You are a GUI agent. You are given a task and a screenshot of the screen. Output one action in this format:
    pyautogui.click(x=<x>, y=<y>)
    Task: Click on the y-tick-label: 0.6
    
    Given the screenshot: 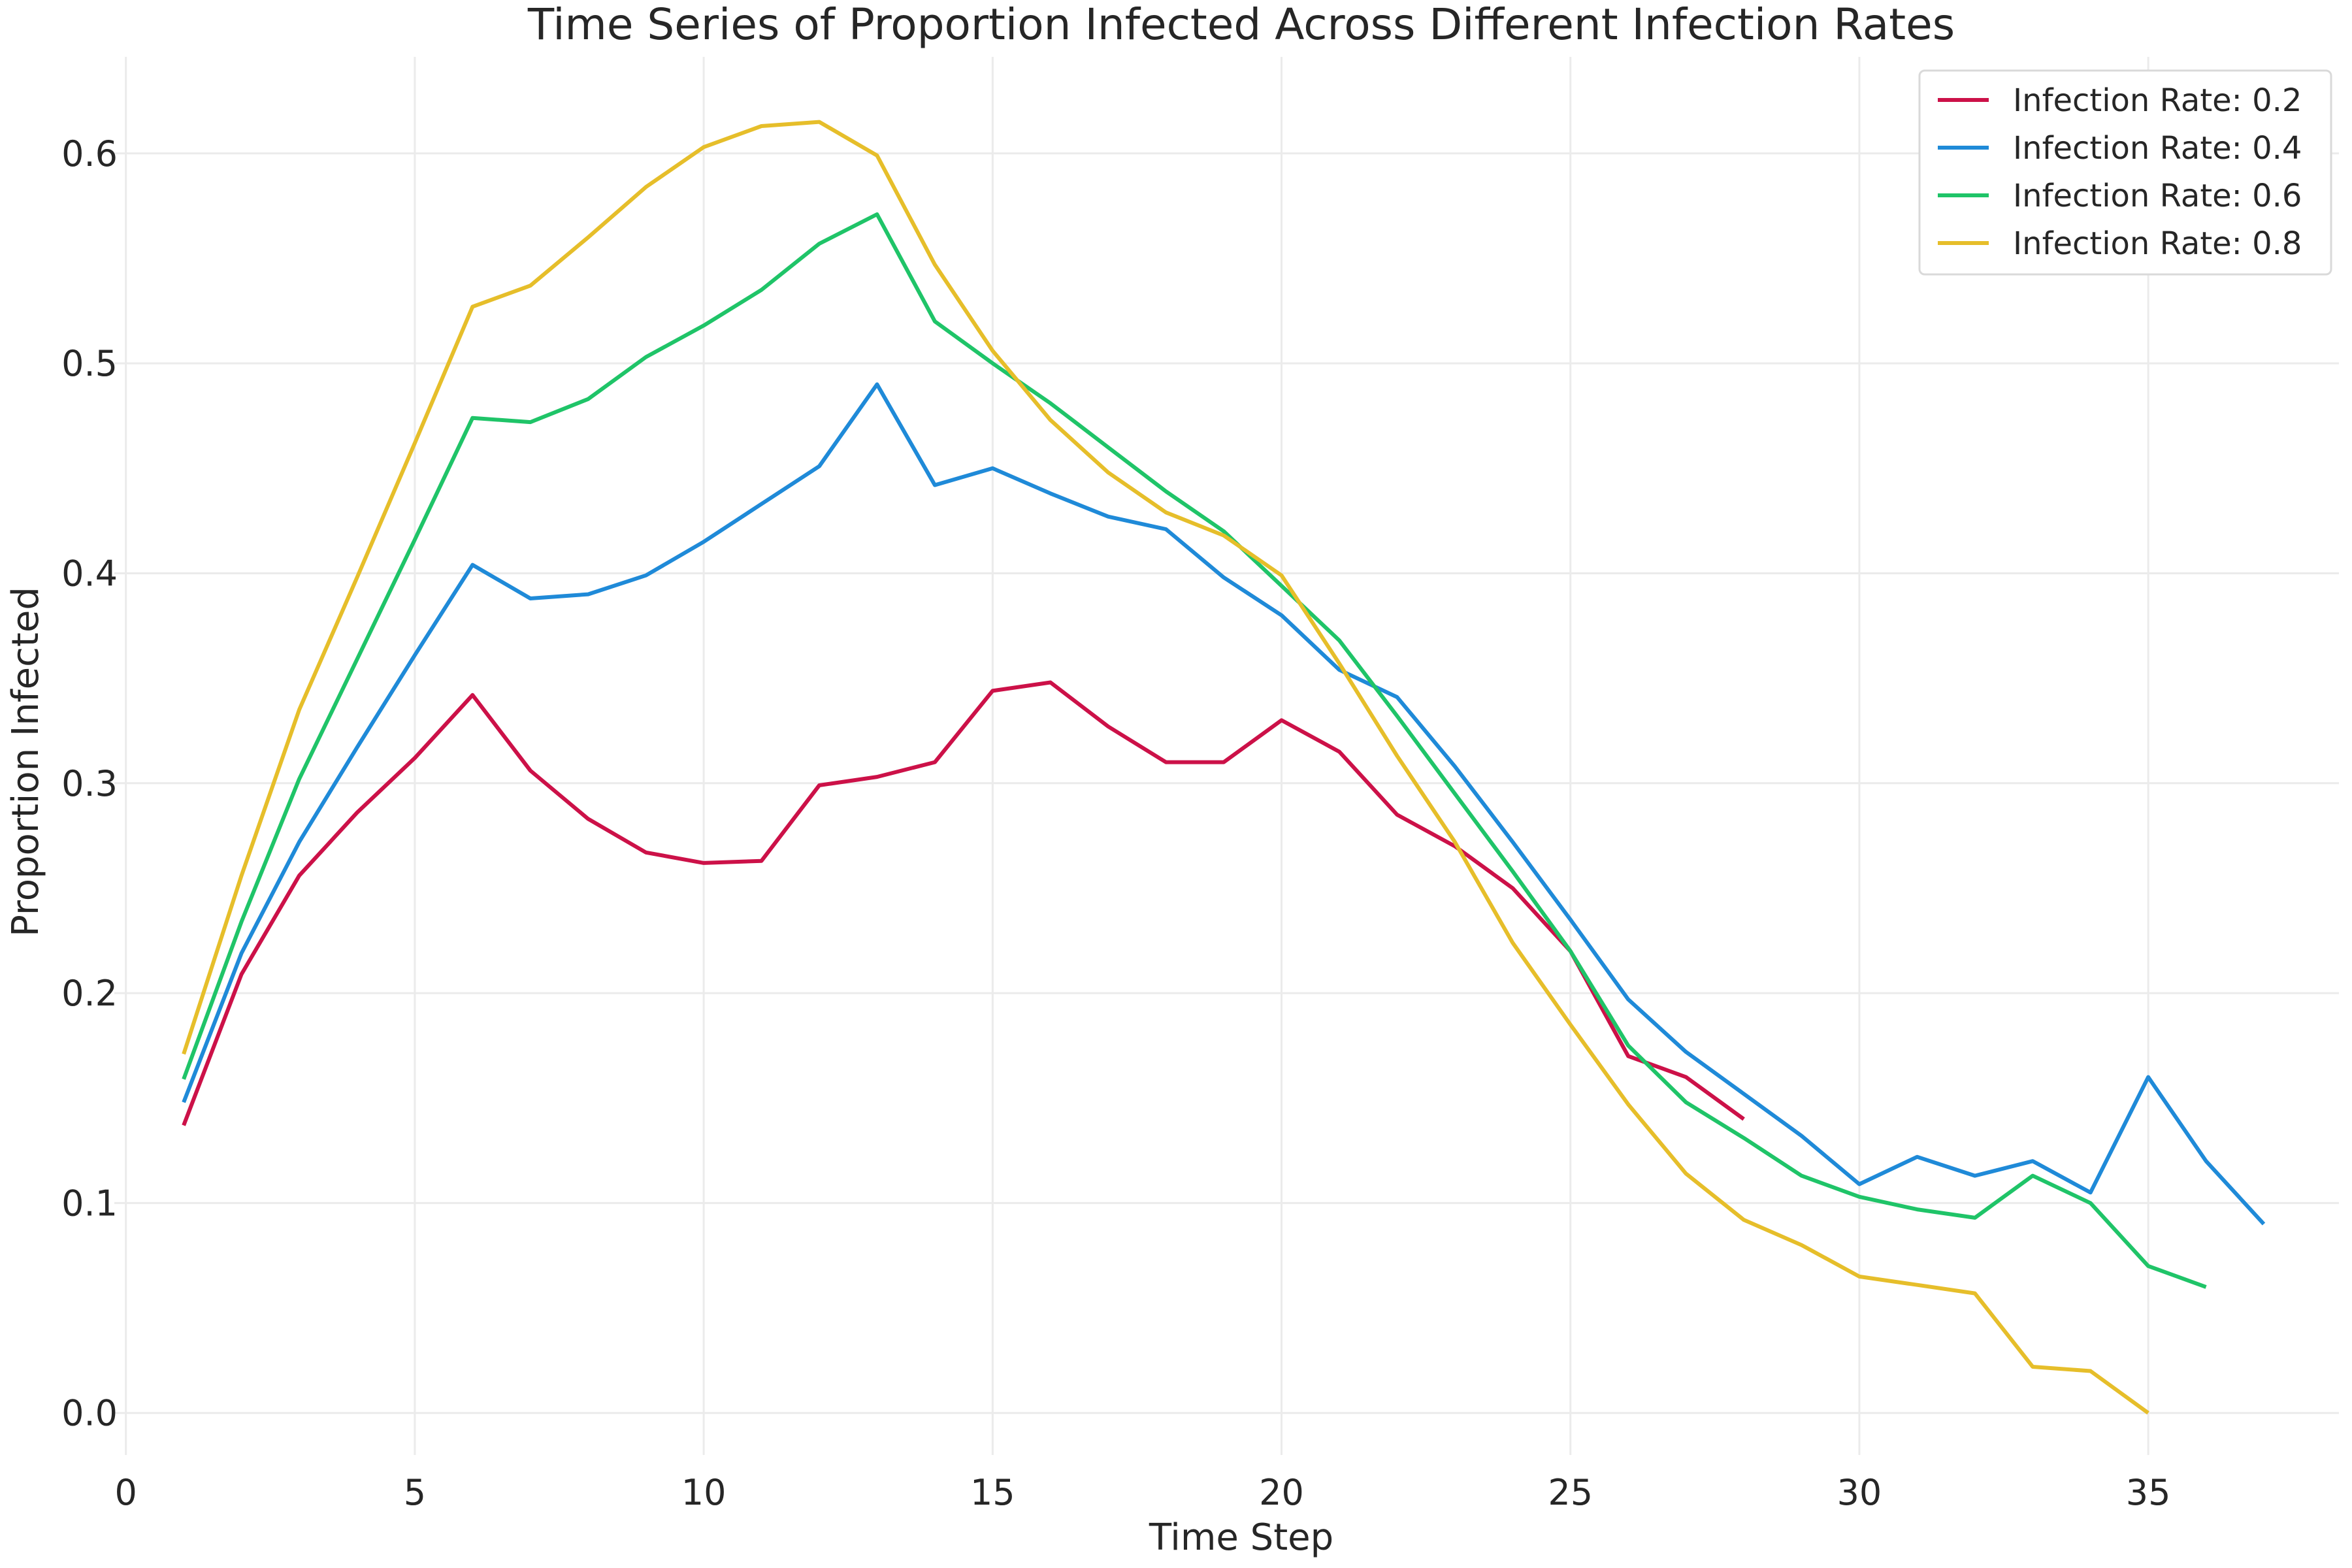 What is the action you would take?
    pyautogui.click(x=89, y=153)
    